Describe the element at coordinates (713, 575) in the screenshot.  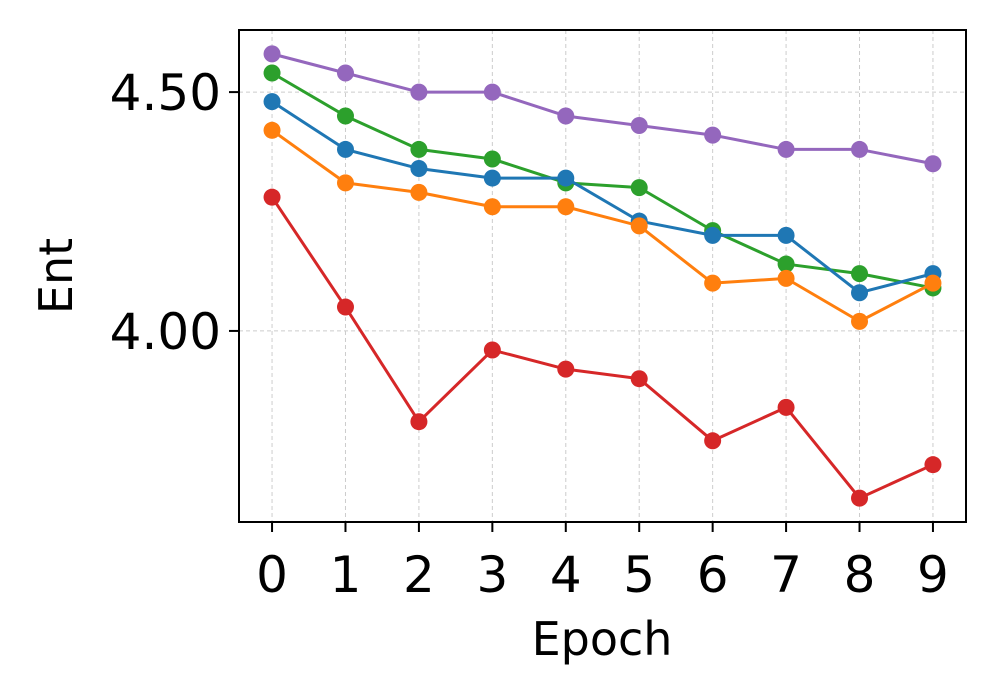
I see `x-tick-label: 6` at that location.